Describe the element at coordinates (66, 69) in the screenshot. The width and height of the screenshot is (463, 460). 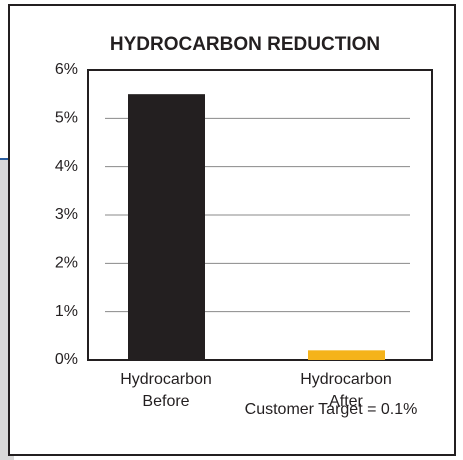
I see `y-tick-label: 6%` at that location.